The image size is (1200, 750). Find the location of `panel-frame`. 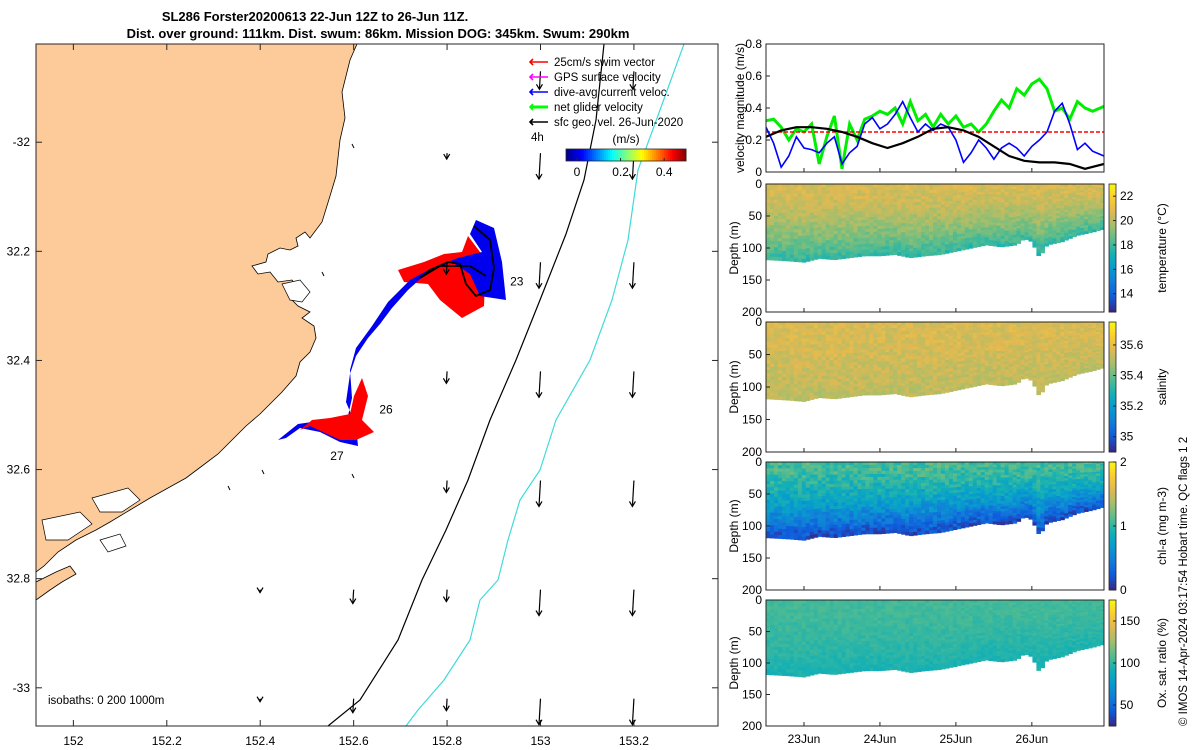

panel-frame is located at coordinates (935, 108).